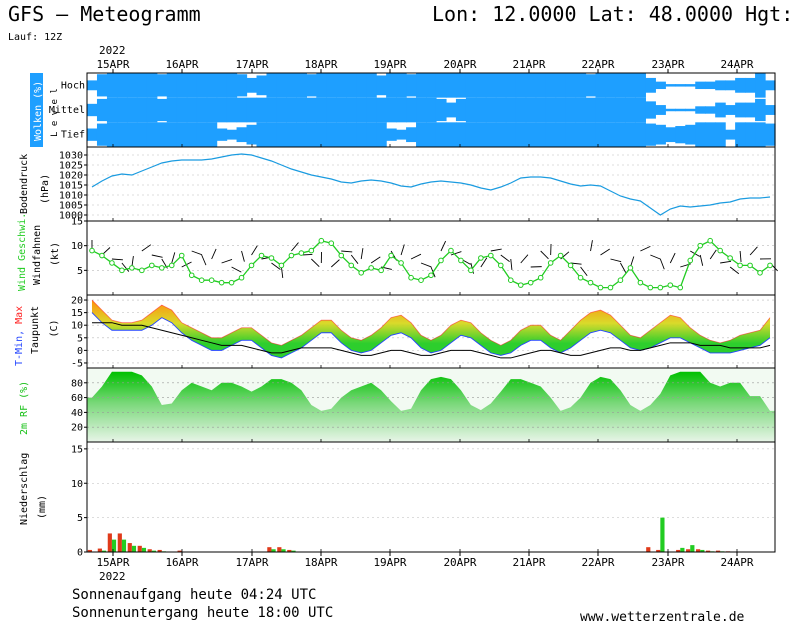 This screenshot has width=800, height=625. Describe the element at coordinates (662, 617) in the screenshot. I see `site-credit: www.wetterzentrale.de` at that location.